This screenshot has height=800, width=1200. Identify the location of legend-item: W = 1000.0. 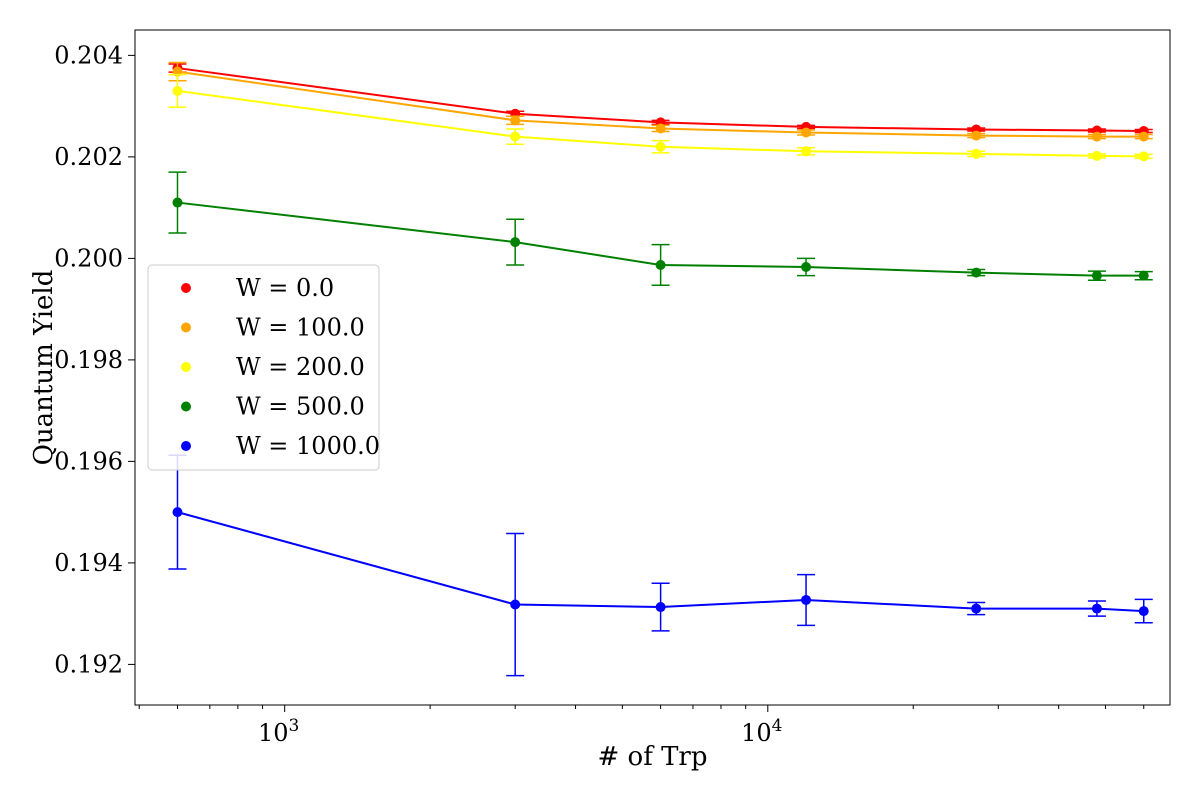
(280, 446).